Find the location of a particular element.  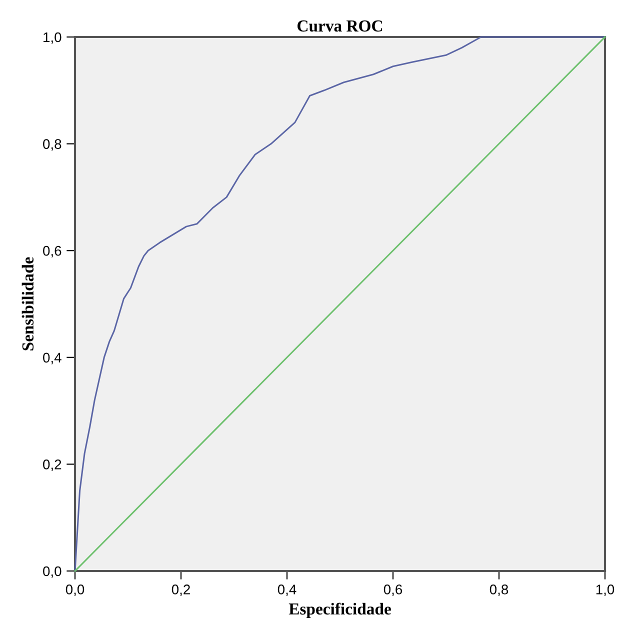

x-tick-label: 0,0 is located at coordinates (75, 590).